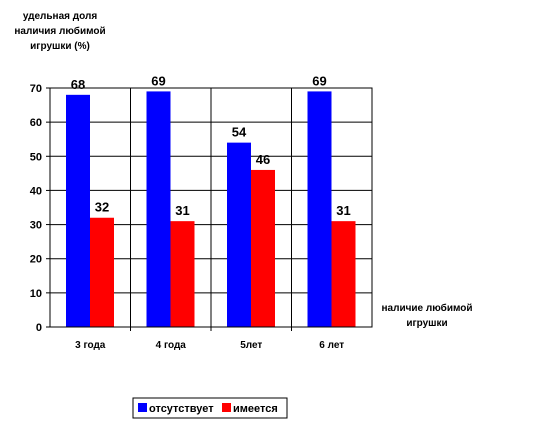  Describe the element at coordinates (331, 345) in the screenshot. I see `x-category-label: 6 лет` at that location.